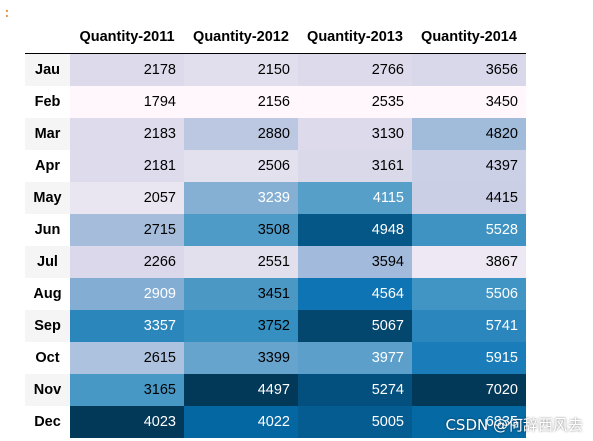  I want to click on row-index-label: Oct, so click(47, 358).